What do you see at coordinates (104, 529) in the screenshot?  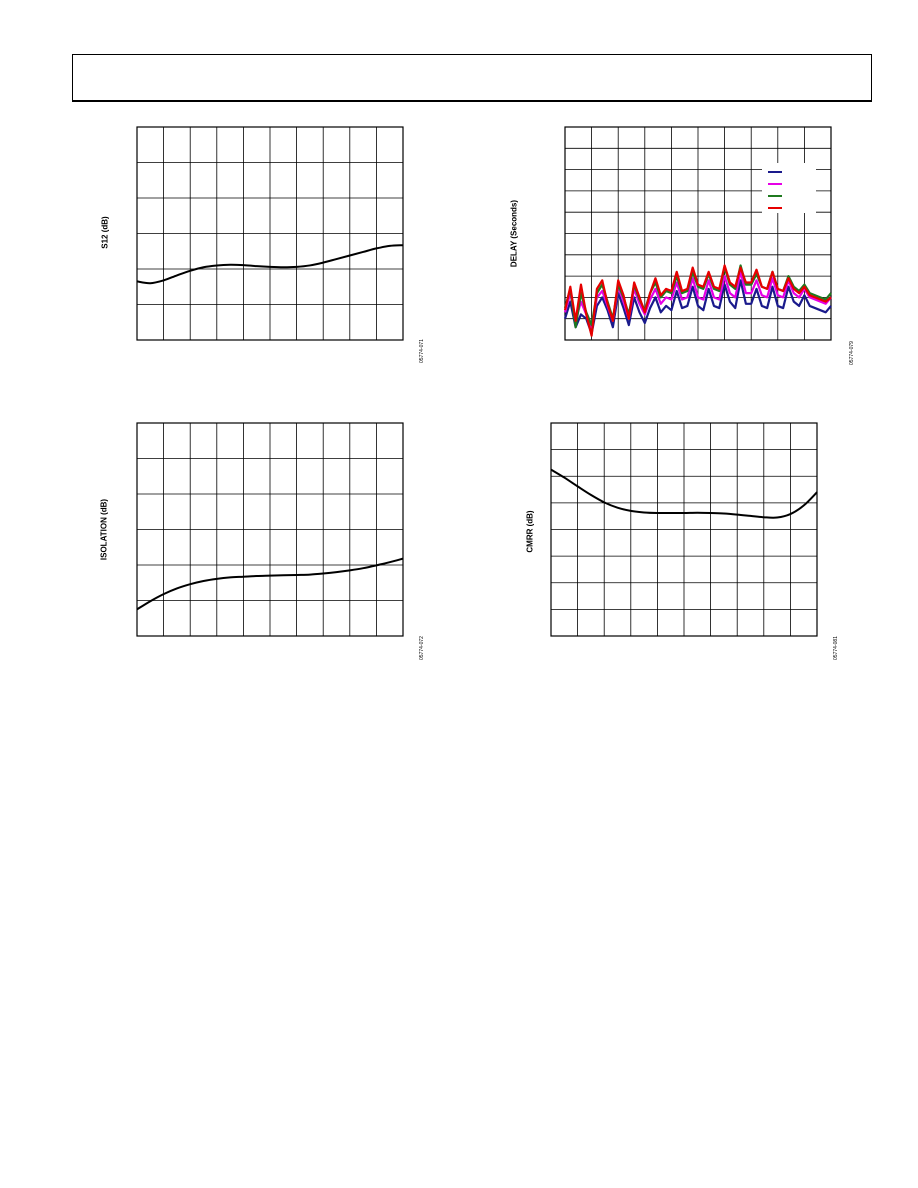 I see `chart-3-ylabel: ISOLATION (dB)` at bounding box center [104, 529].